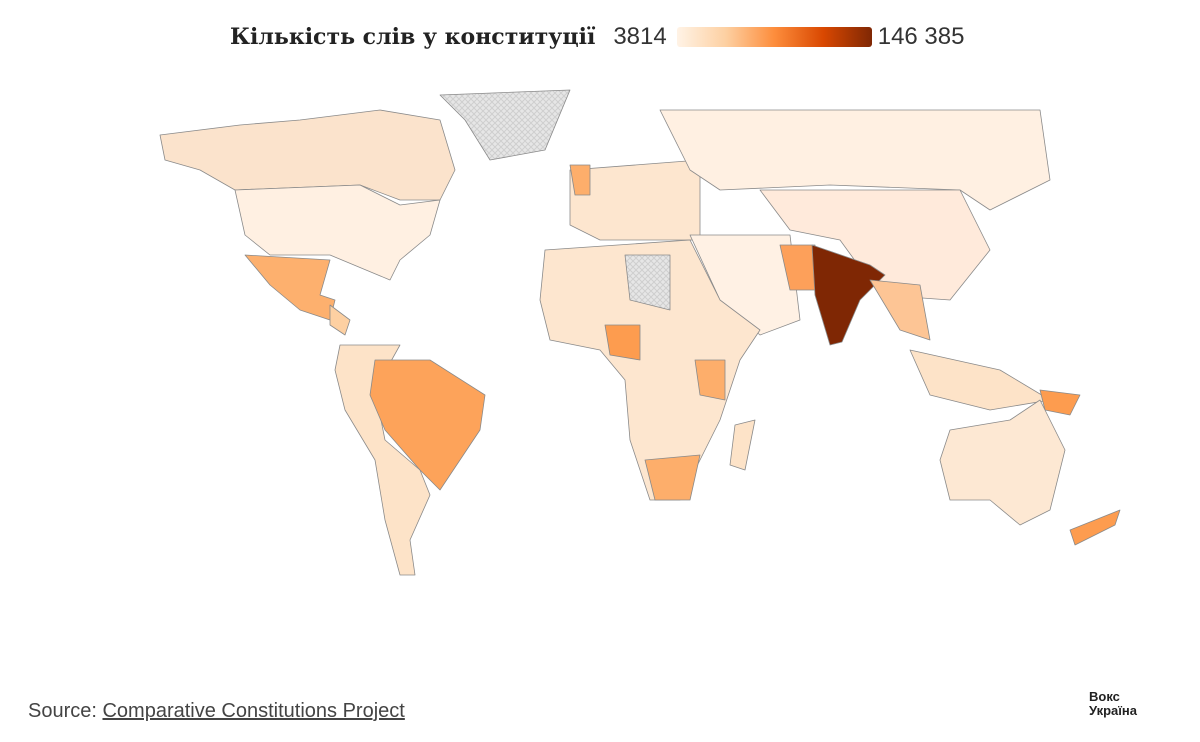  What do you see at coordinates (848, 295) in the screenshot?
I see `region-india` at bounding box center [848, 295].